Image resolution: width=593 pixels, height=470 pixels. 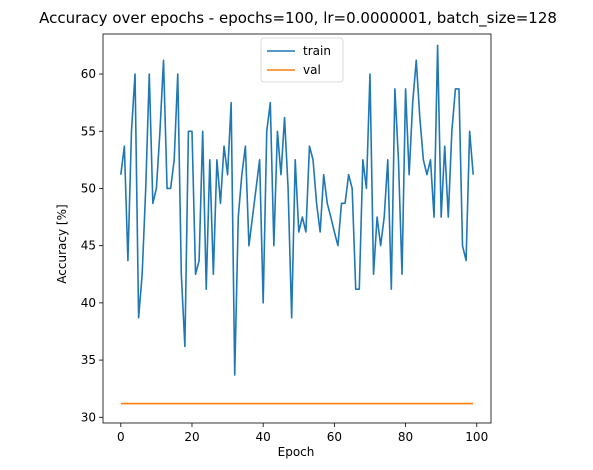 I want to click on y-tick-label: 30, so click(x=88, y=417).